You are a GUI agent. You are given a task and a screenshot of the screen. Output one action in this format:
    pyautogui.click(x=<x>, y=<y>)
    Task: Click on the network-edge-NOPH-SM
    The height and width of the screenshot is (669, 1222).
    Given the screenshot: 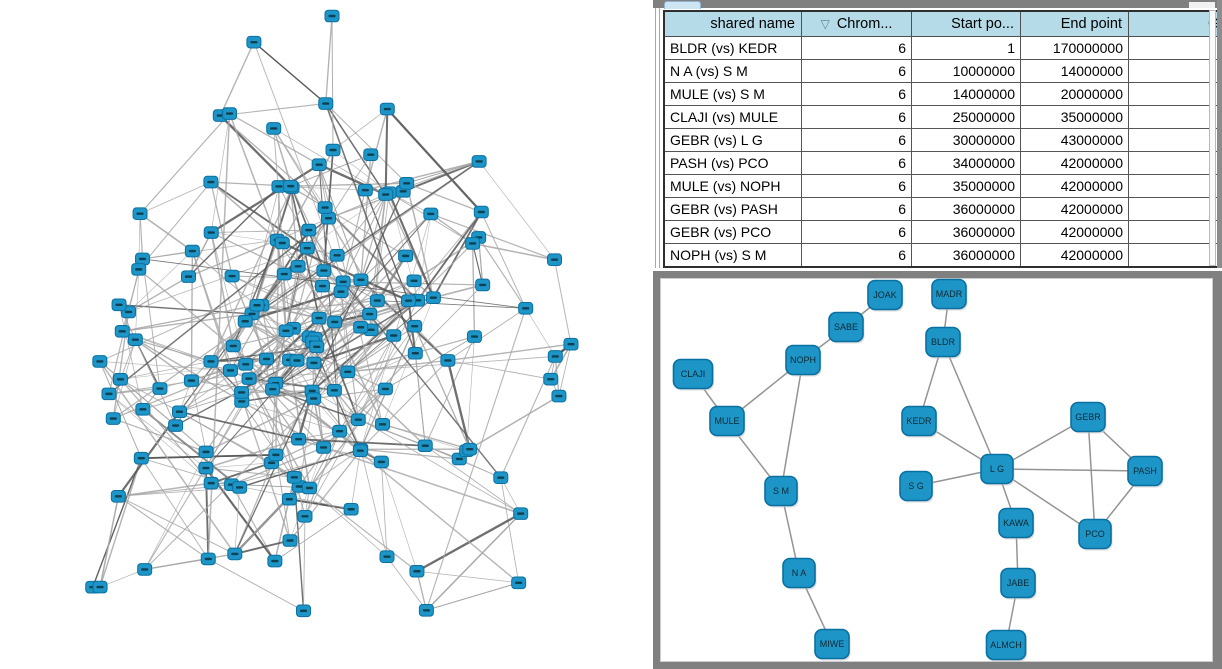 What is the action you would take?
    pyautogui.click(x=792, y=425)
    